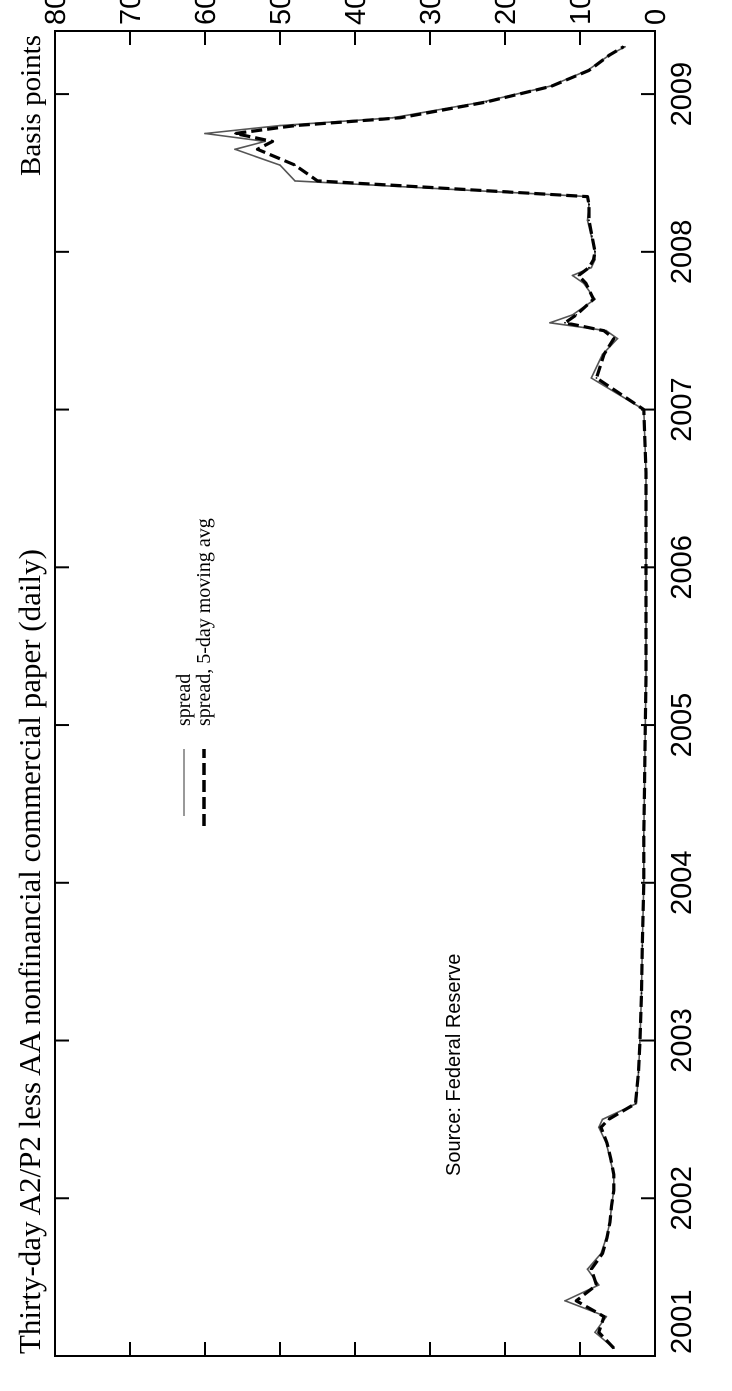 The image size is (732, 1391). What do you see at coordinates (281, 12) in the screenshot?
I see `y-tick-label-500: 500` at bounding box center [281, 12].